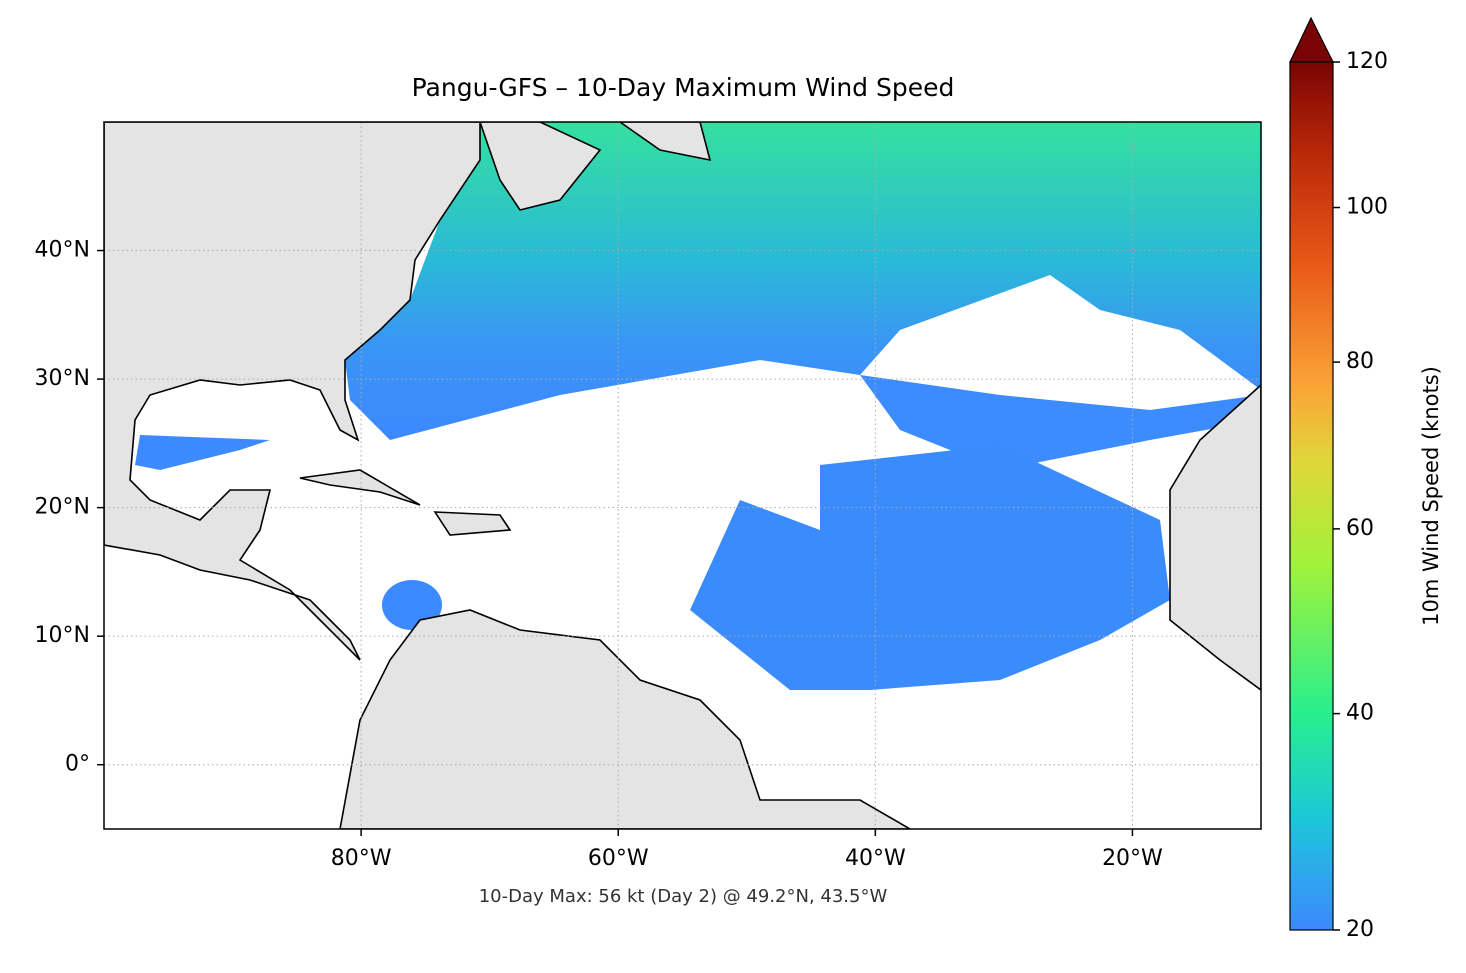  I want to click on x-tick-label: 20°W, so click(1132, 858).